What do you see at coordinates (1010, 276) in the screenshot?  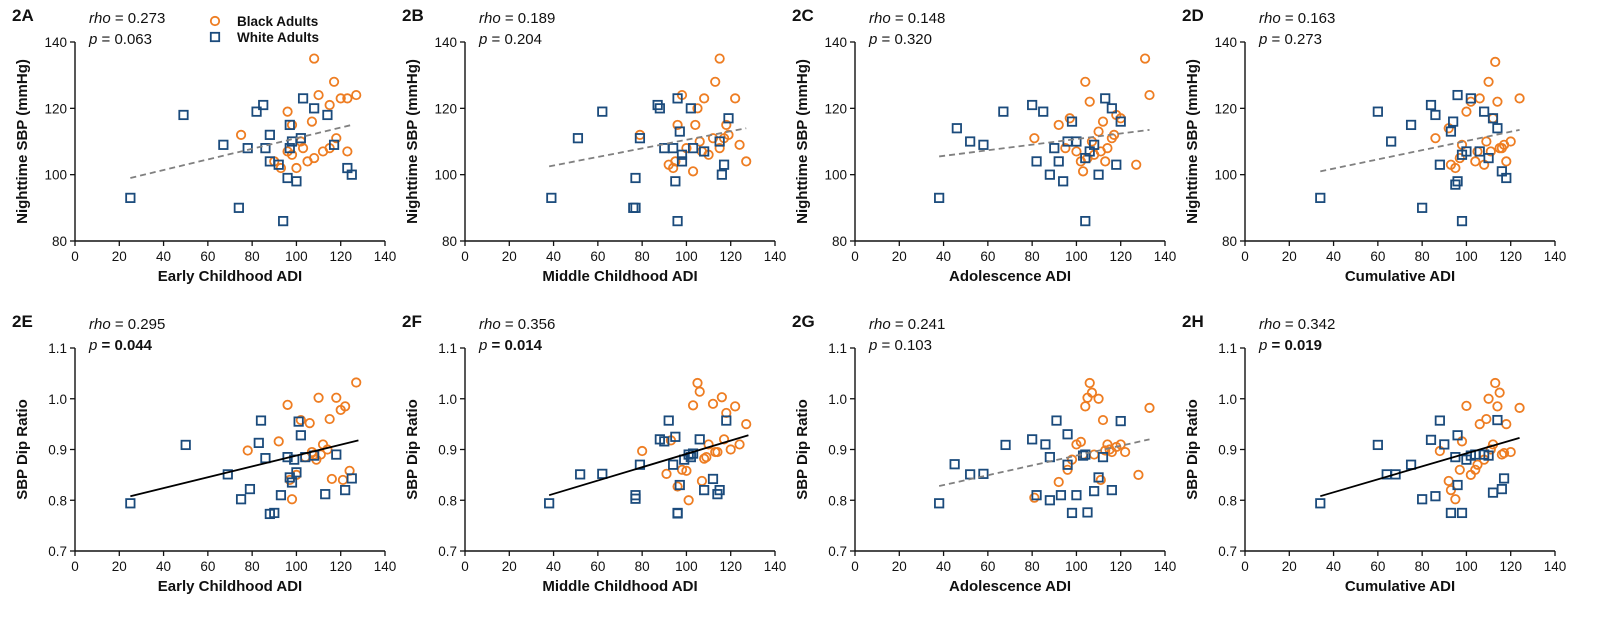 I see `x-axis-label: Adolescence ADI` at bounding box center [1010, 276].